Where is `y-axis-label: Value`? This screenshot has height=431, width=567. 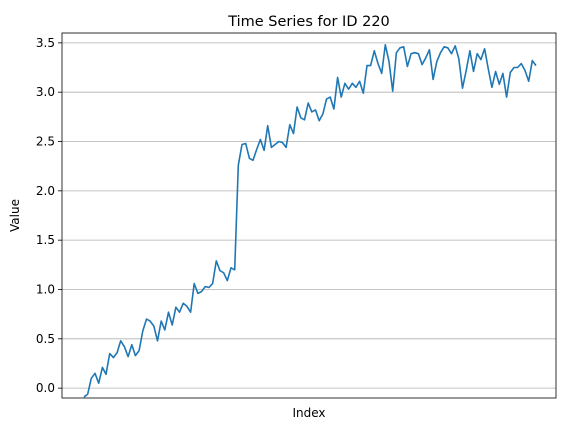 y-axis-label: Value is located at coordinates (15, 215).